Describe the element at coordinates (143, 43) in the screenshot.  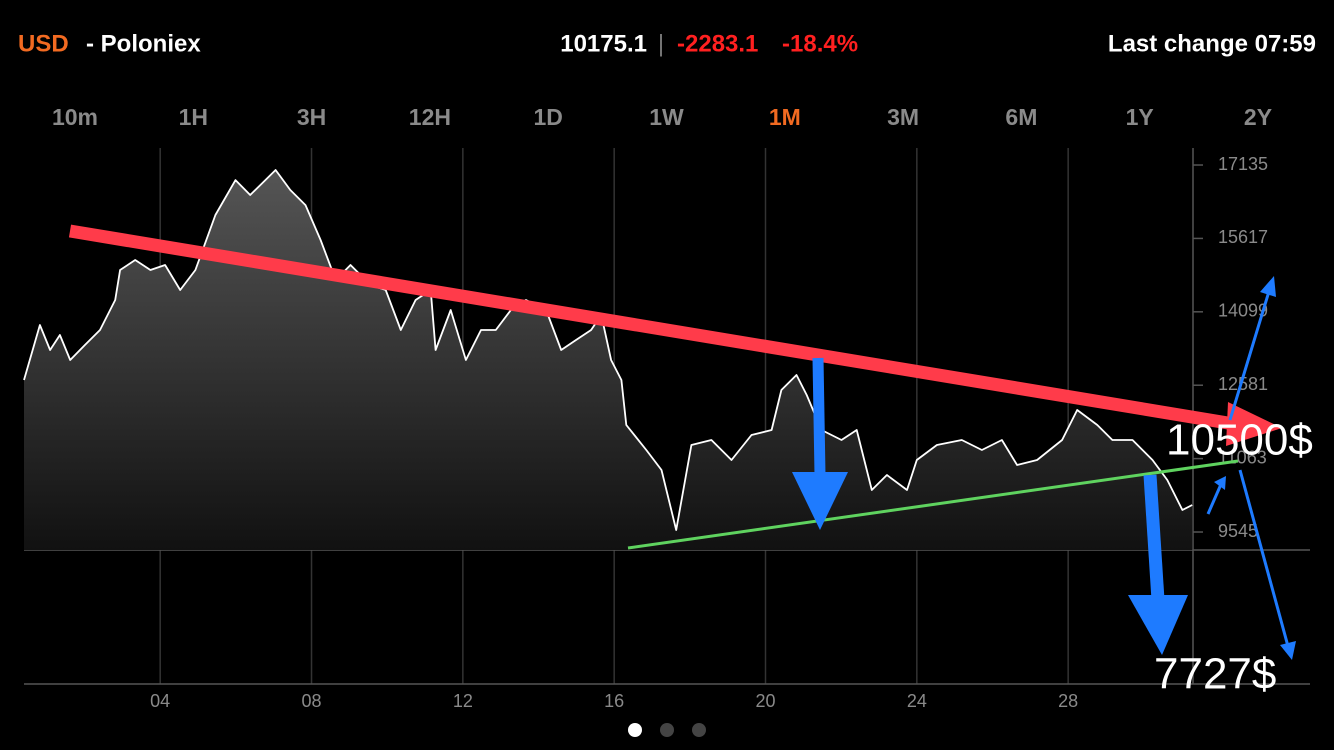
I see `exchange: - Poloniex` at that location.